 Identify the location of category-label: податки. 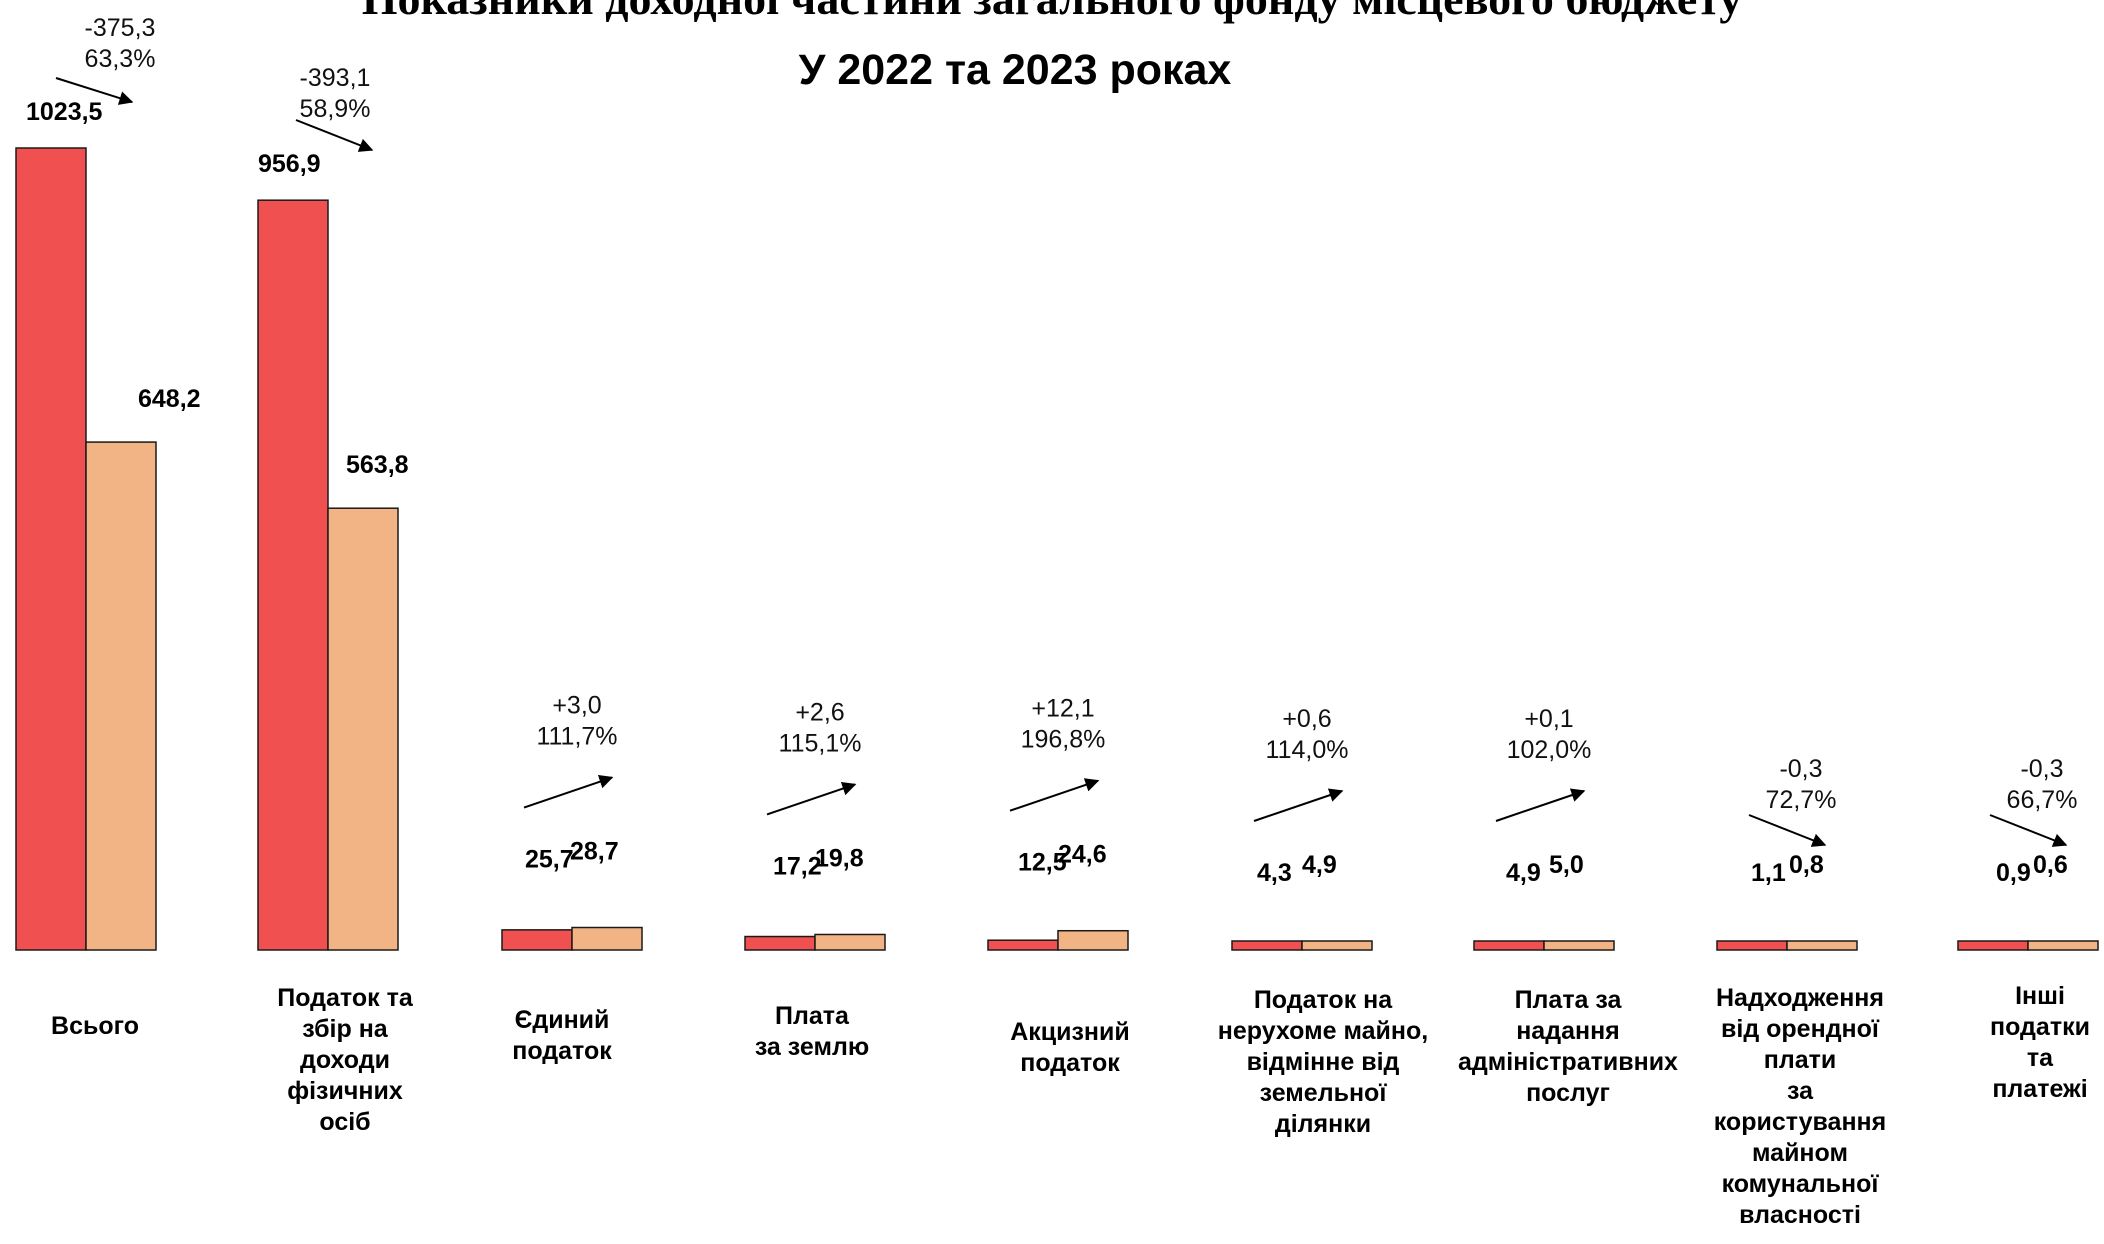
(2040, 1027).